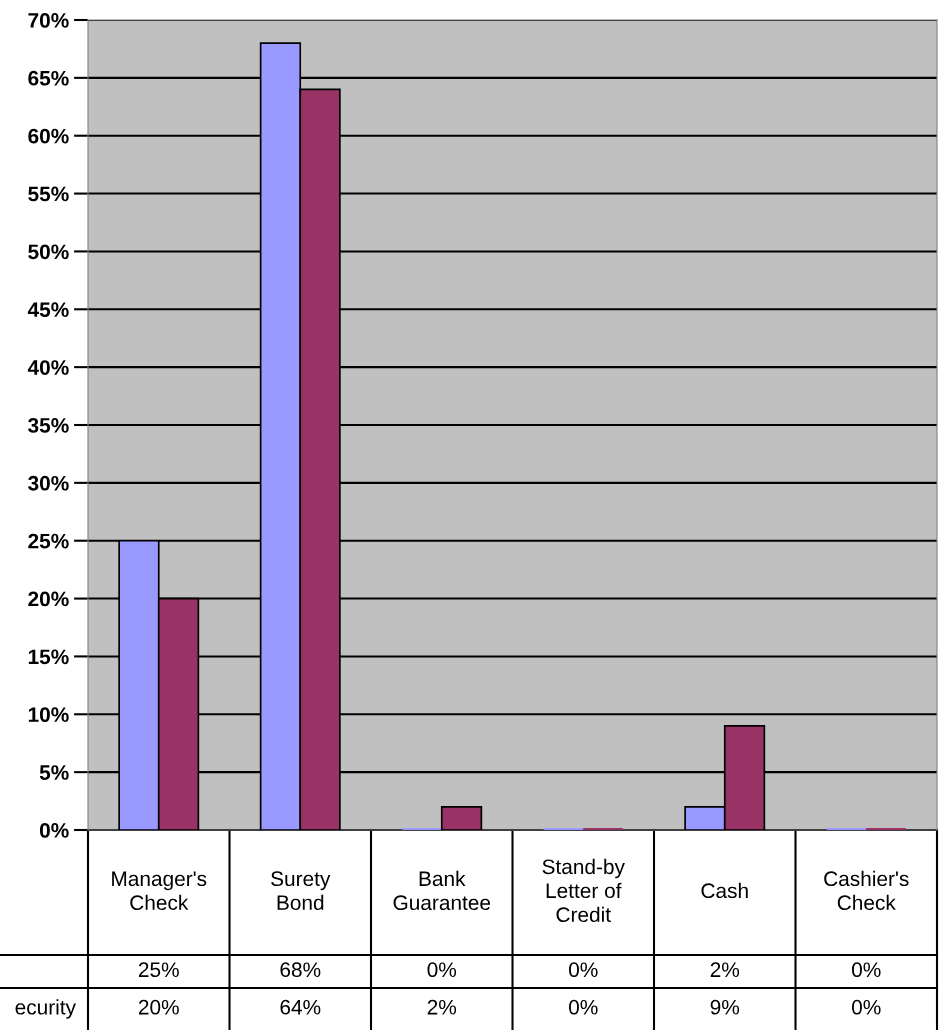 Image resolution: width=952 pixels, height=1030 pixels. What do you see at coordinates (48, 599) in the screenshot?
I see `y-tick-label: 20%` at bounding box center [48, 599].